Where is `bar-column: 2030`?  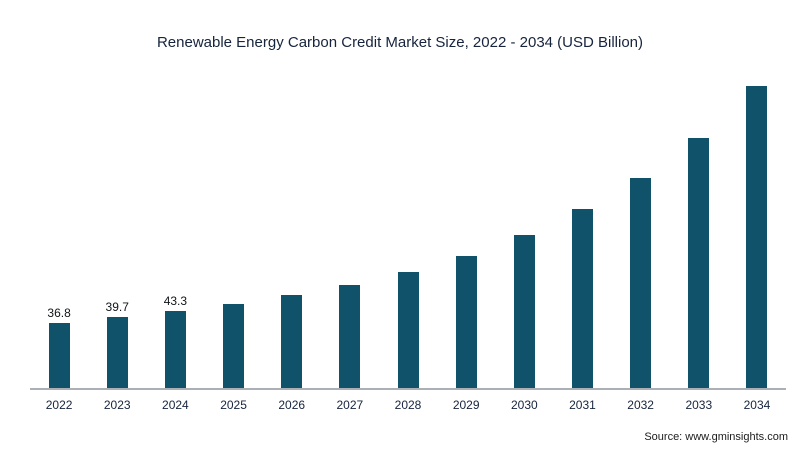
bar-column: 2030 is located at coordinates (524, 239).